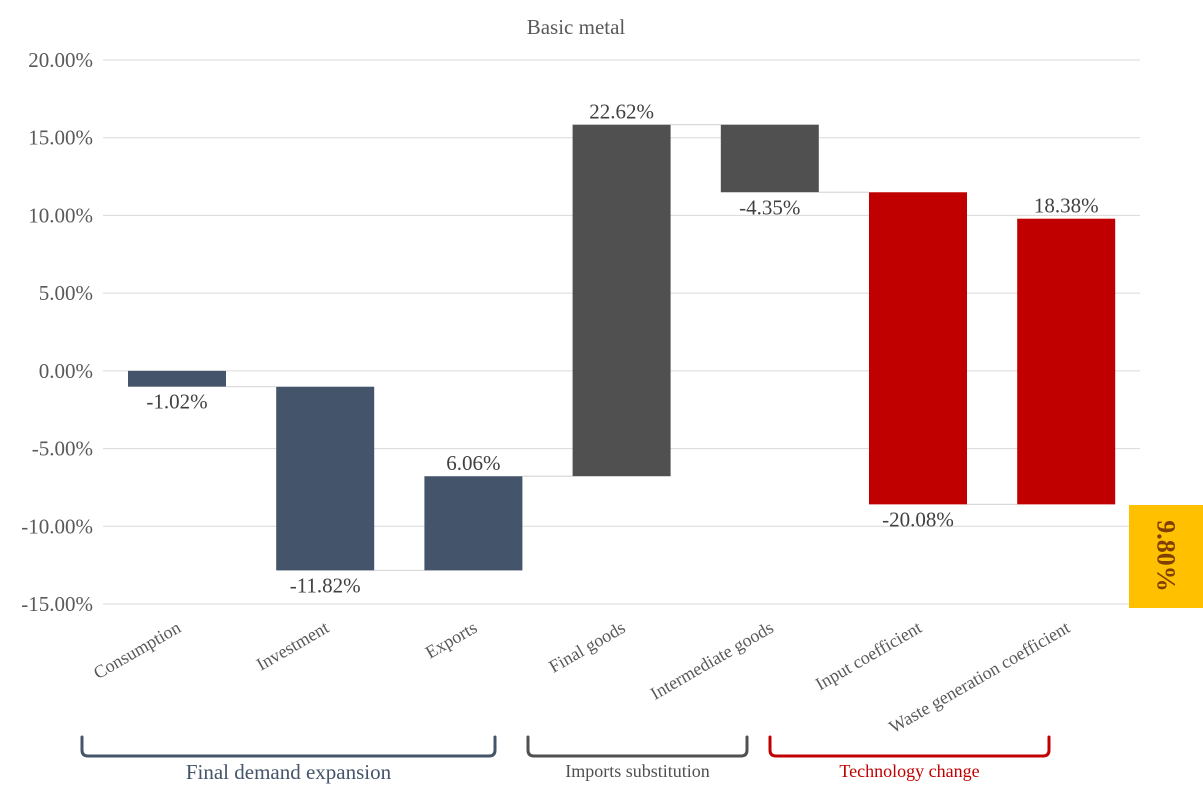  I want to click on group-bracket-imports-substitution, so click(637, 746).